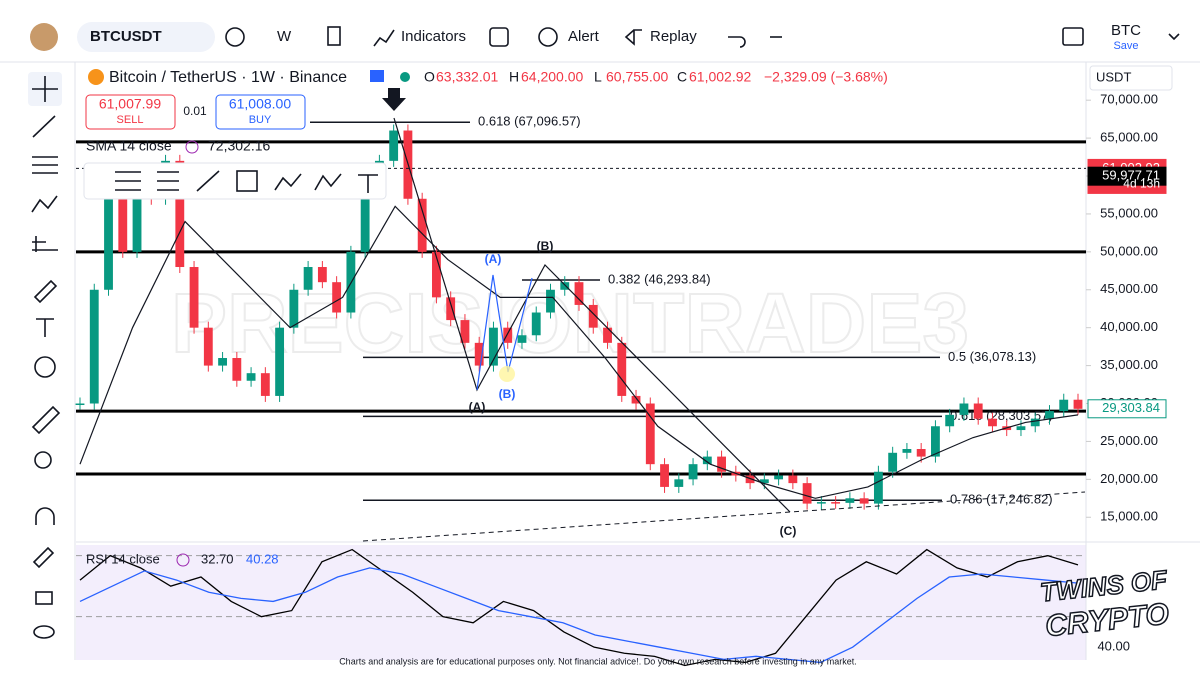  I want to click on symbol: BTCUSDT, so click(126, 36).